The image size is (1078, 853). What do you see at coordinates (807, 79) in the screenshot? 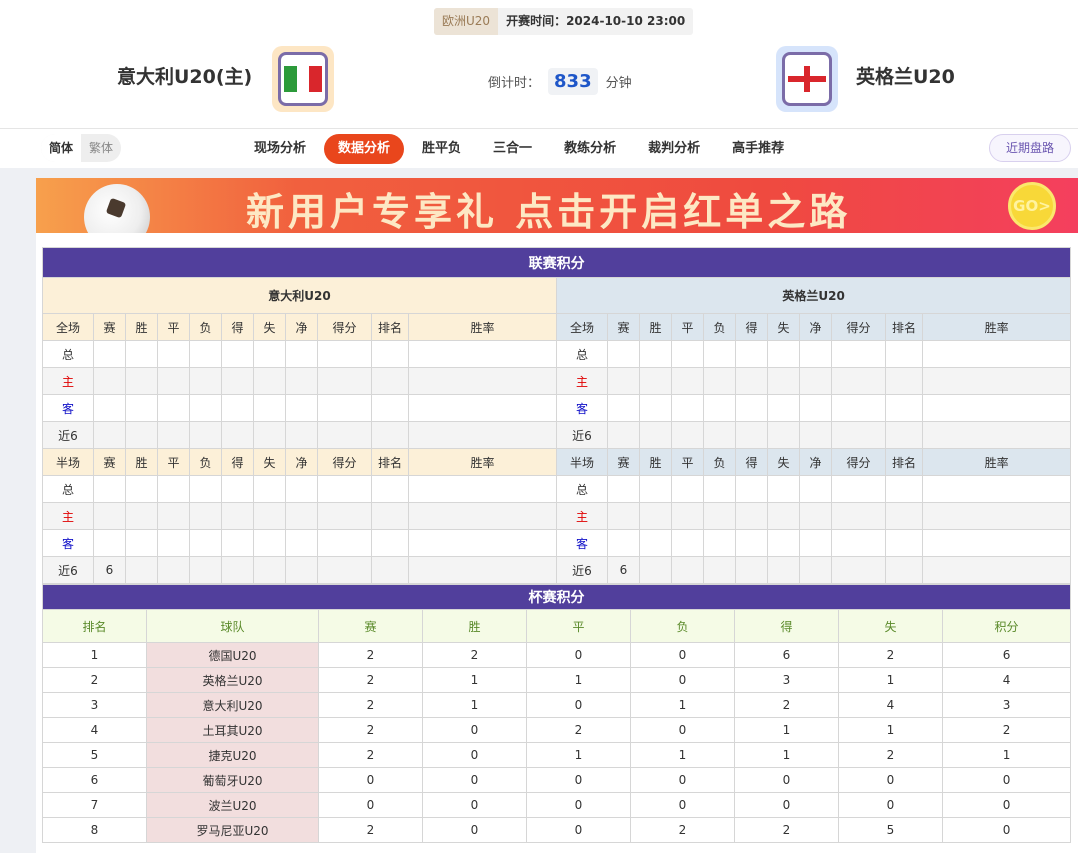
I see `away-flag` at bounding box center [807, 79].